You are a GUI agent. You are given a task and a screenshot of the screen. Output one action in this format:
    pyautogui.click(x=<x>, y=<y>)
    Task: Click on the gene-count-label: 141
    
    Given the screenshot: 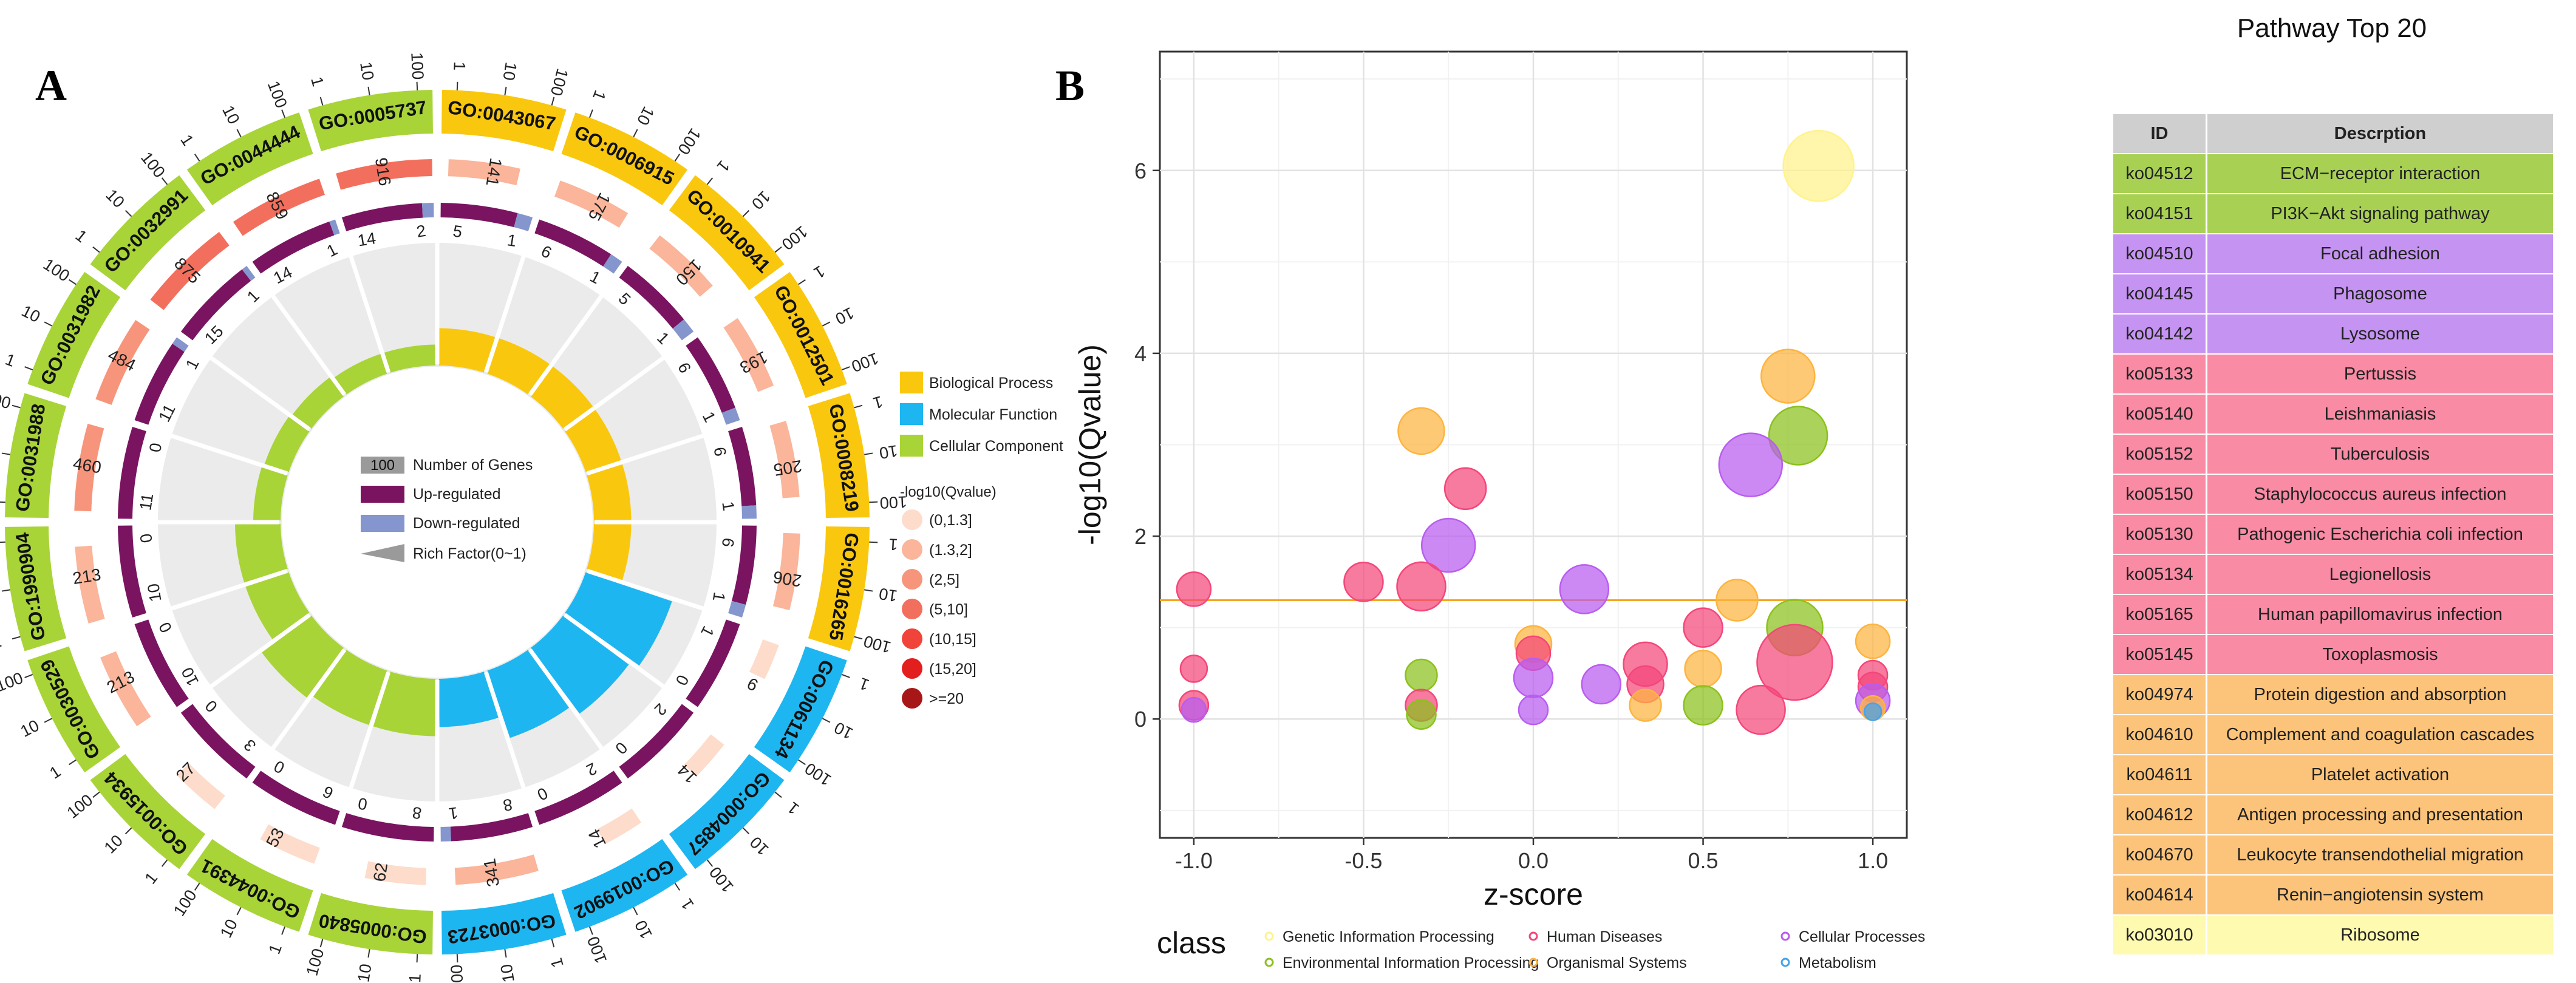 What is the action you would take?
    pyautogui.click(x=494, y=172)
    